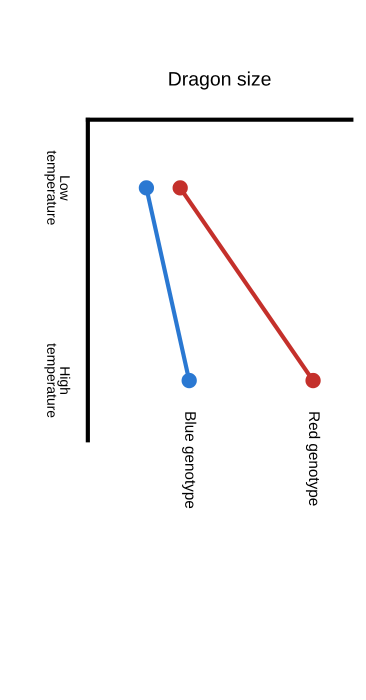 The image size is (366, 700). Describe the element at coordinates (57, 380) in the screenshot. I see `y-tick-label: High temperature` at that location.